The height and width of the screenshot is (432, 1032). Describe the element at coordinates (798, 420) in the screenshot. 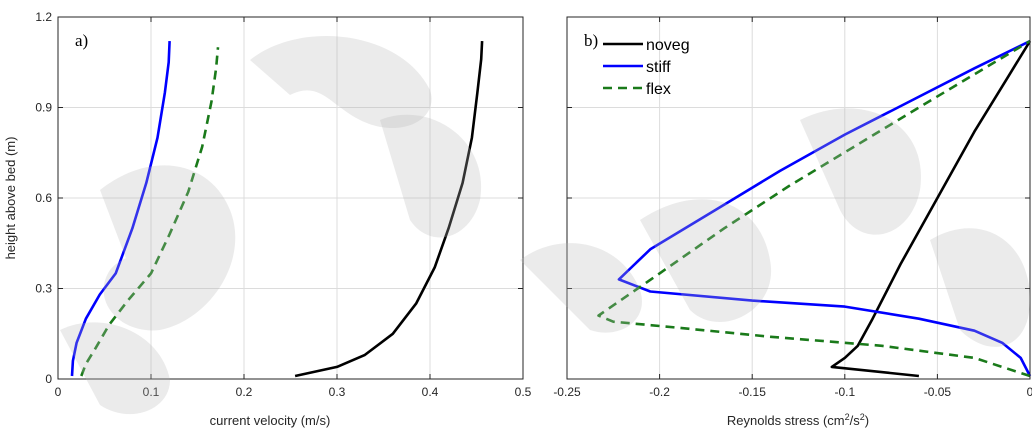

I see `x-axis-label-b: Reynolds stress (cm2/s2)` at that location.